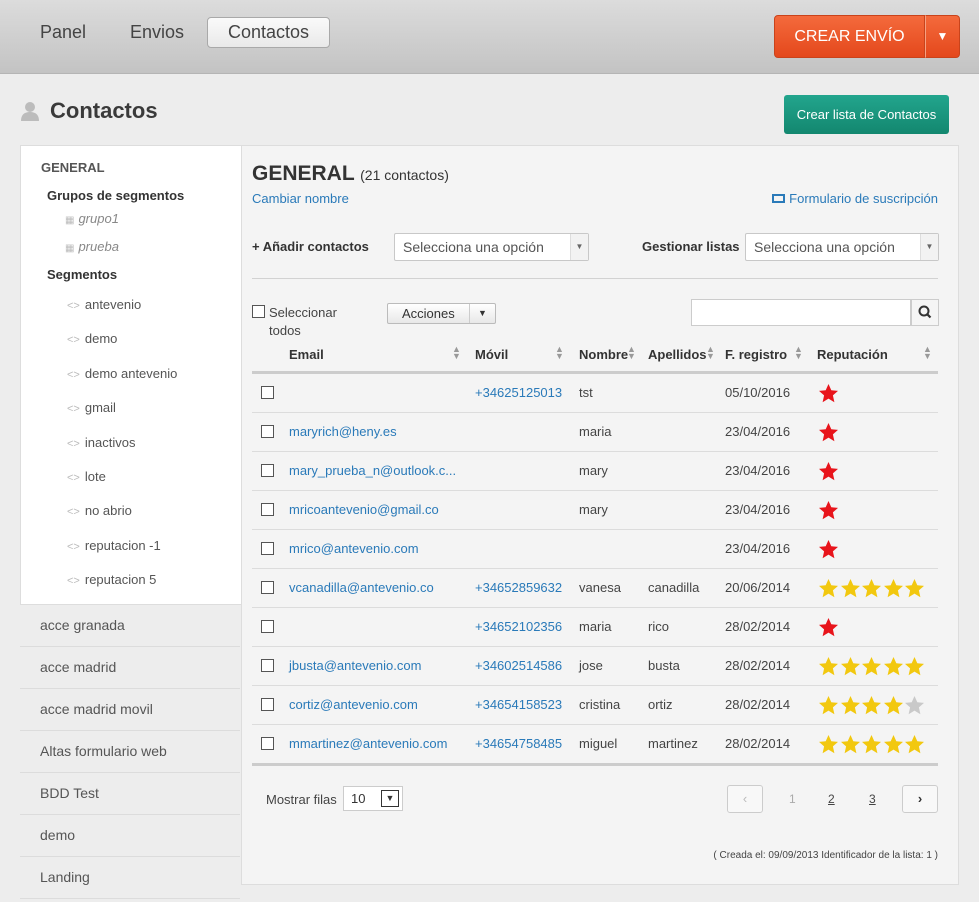 The width and height of the screenshot is (979, 902). I want to click on table-row: +34625125013 tst 05/10/2016, so click(595, 393).